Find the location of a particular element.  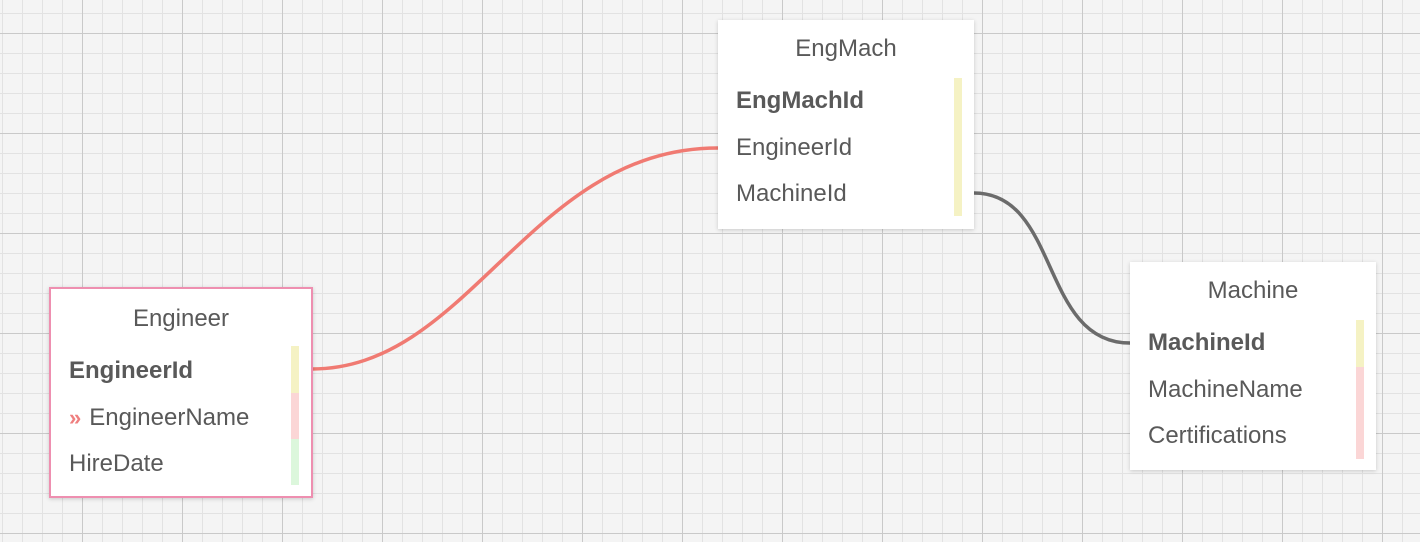

double-chevron-right-icon: » is located at coordinates (75, 417).